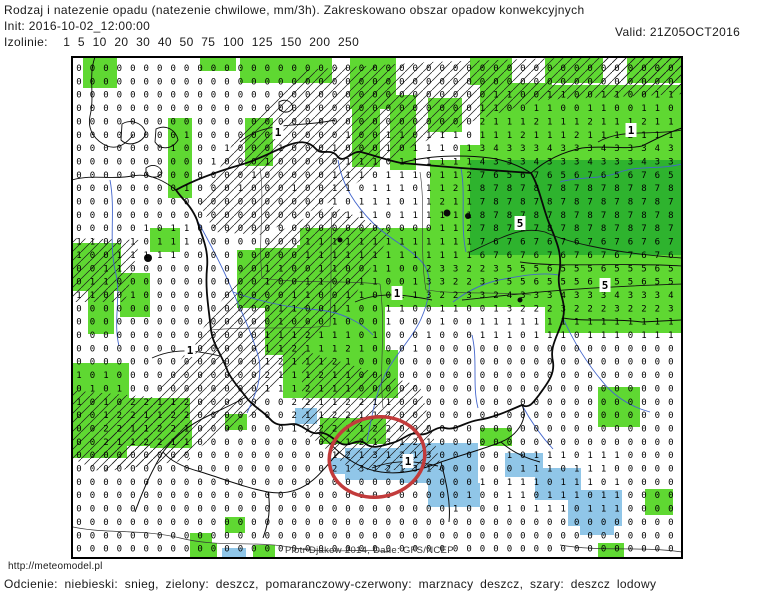 This screenshot has height=598, width=771. What do you see at coordinates (278, 132) in the screenshot?
I see `isoline-label-box` at bounding box center [278, 132].